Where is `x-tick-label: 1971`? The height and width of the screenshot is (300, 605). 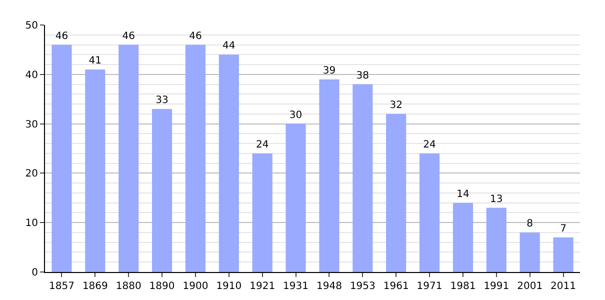 x-tick-label: 1971 is located at coordinates (429, 286).